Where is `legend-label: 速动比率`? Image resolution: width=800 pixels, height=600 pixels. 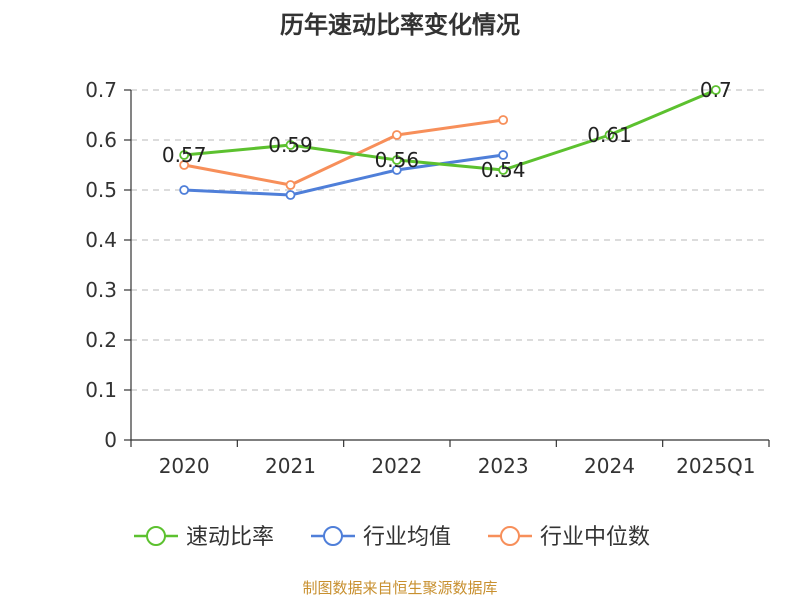 legend-label: 速动比率 is located at coordinates (230, 537).